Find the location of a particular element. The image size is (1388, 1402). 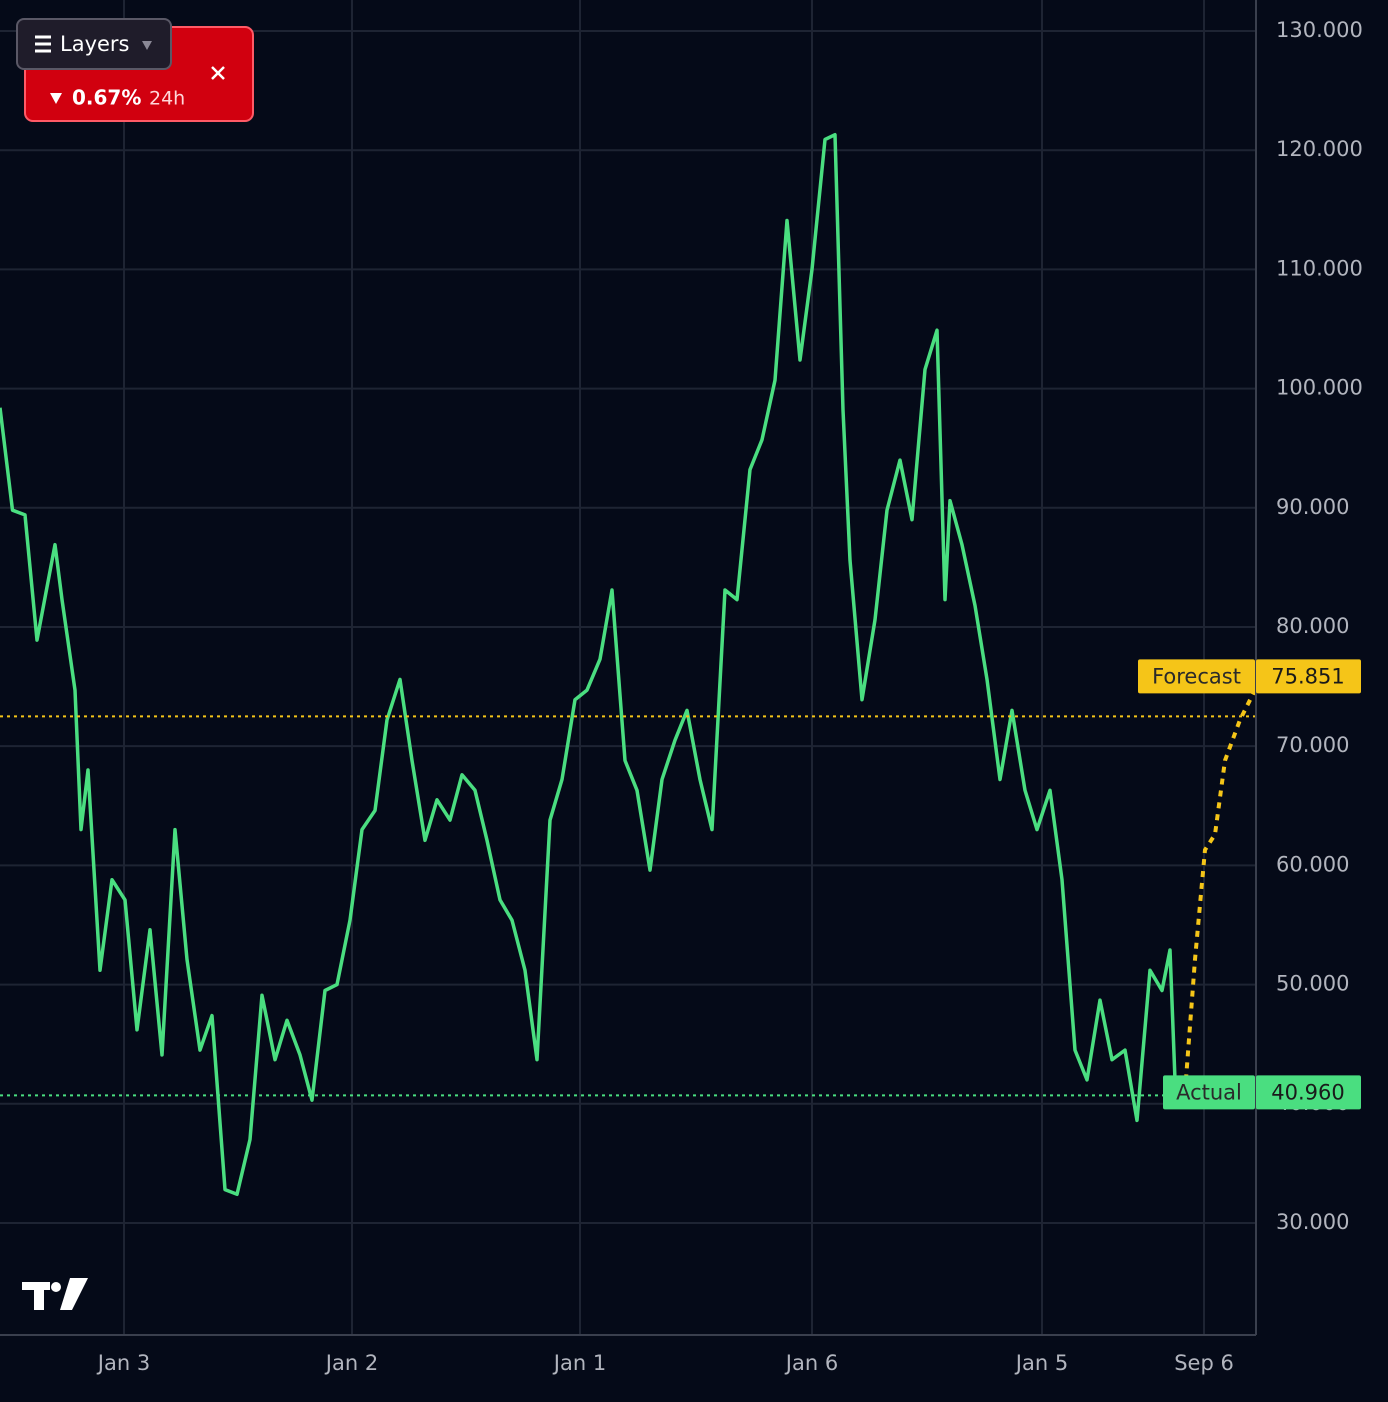

y-tick-label: 80.000 is located at coordinates (1312, 626).